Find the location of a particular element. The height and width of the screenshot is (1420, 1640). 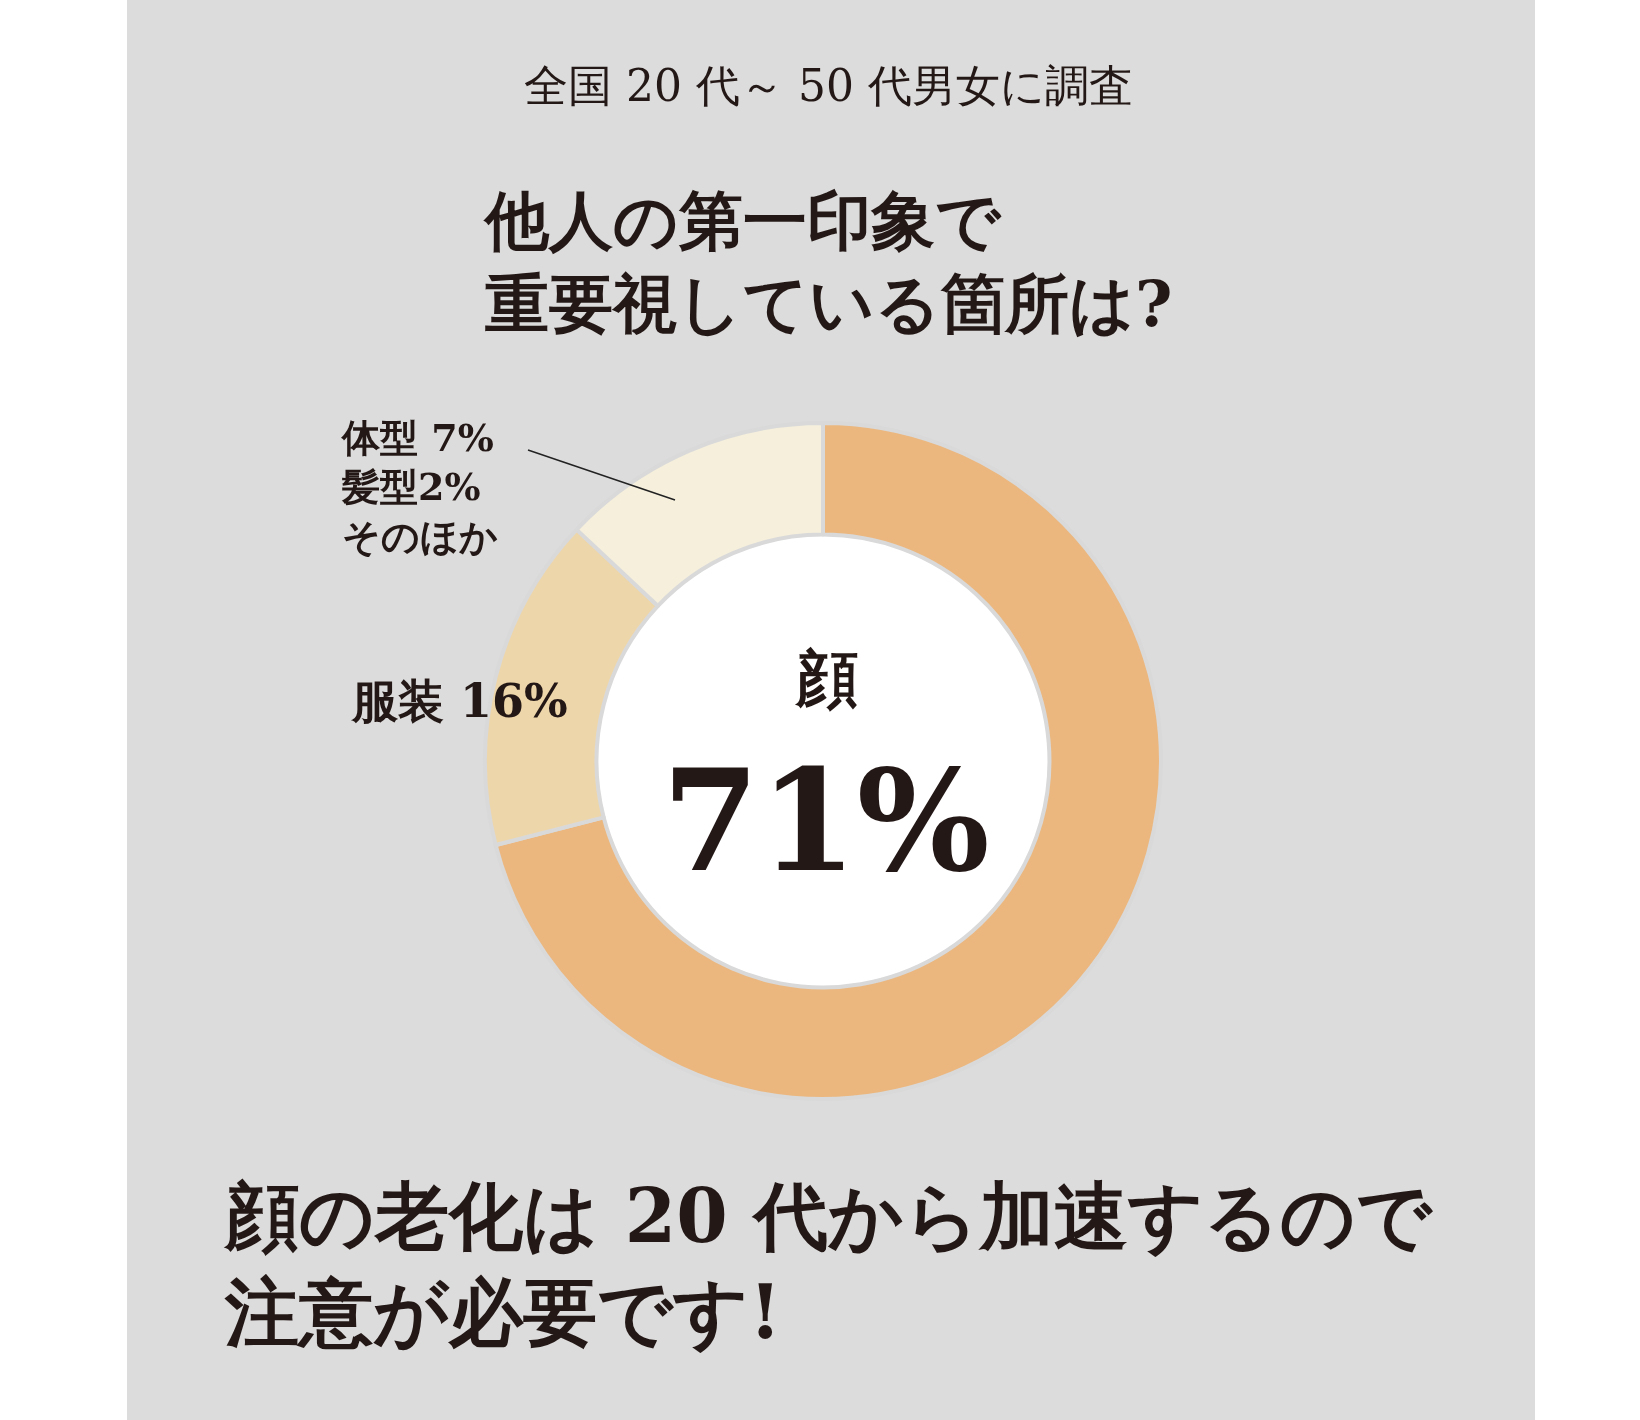

slice-label: 顔 is located at coordinates (826, 678).